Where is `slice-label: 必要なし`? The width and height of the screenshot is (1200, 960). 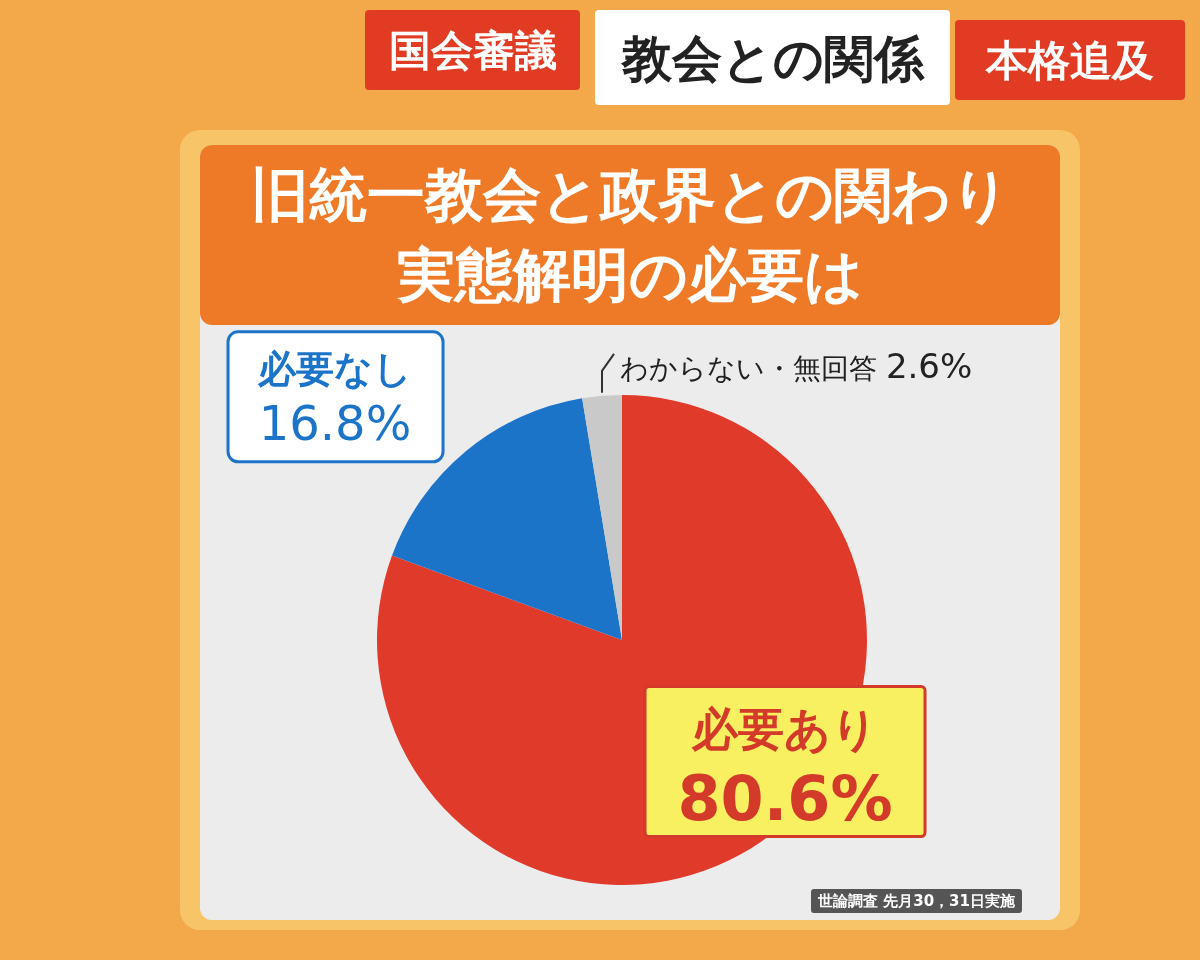 slice-label: 必要なし is located at coordinates (335, 368).